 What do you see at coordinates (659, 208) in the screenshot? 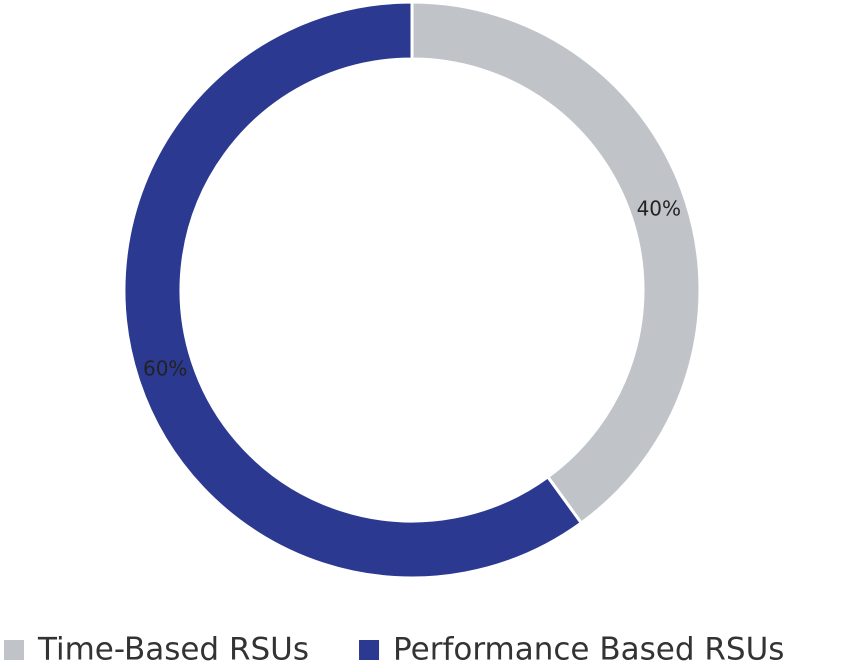
I see `value-label: 40%` at bounding box center [659, 208].